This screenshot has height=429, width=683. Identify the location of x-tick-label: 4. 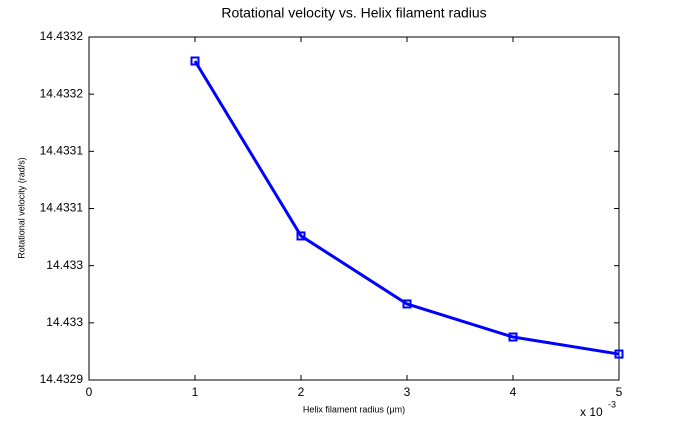
(513, 392).